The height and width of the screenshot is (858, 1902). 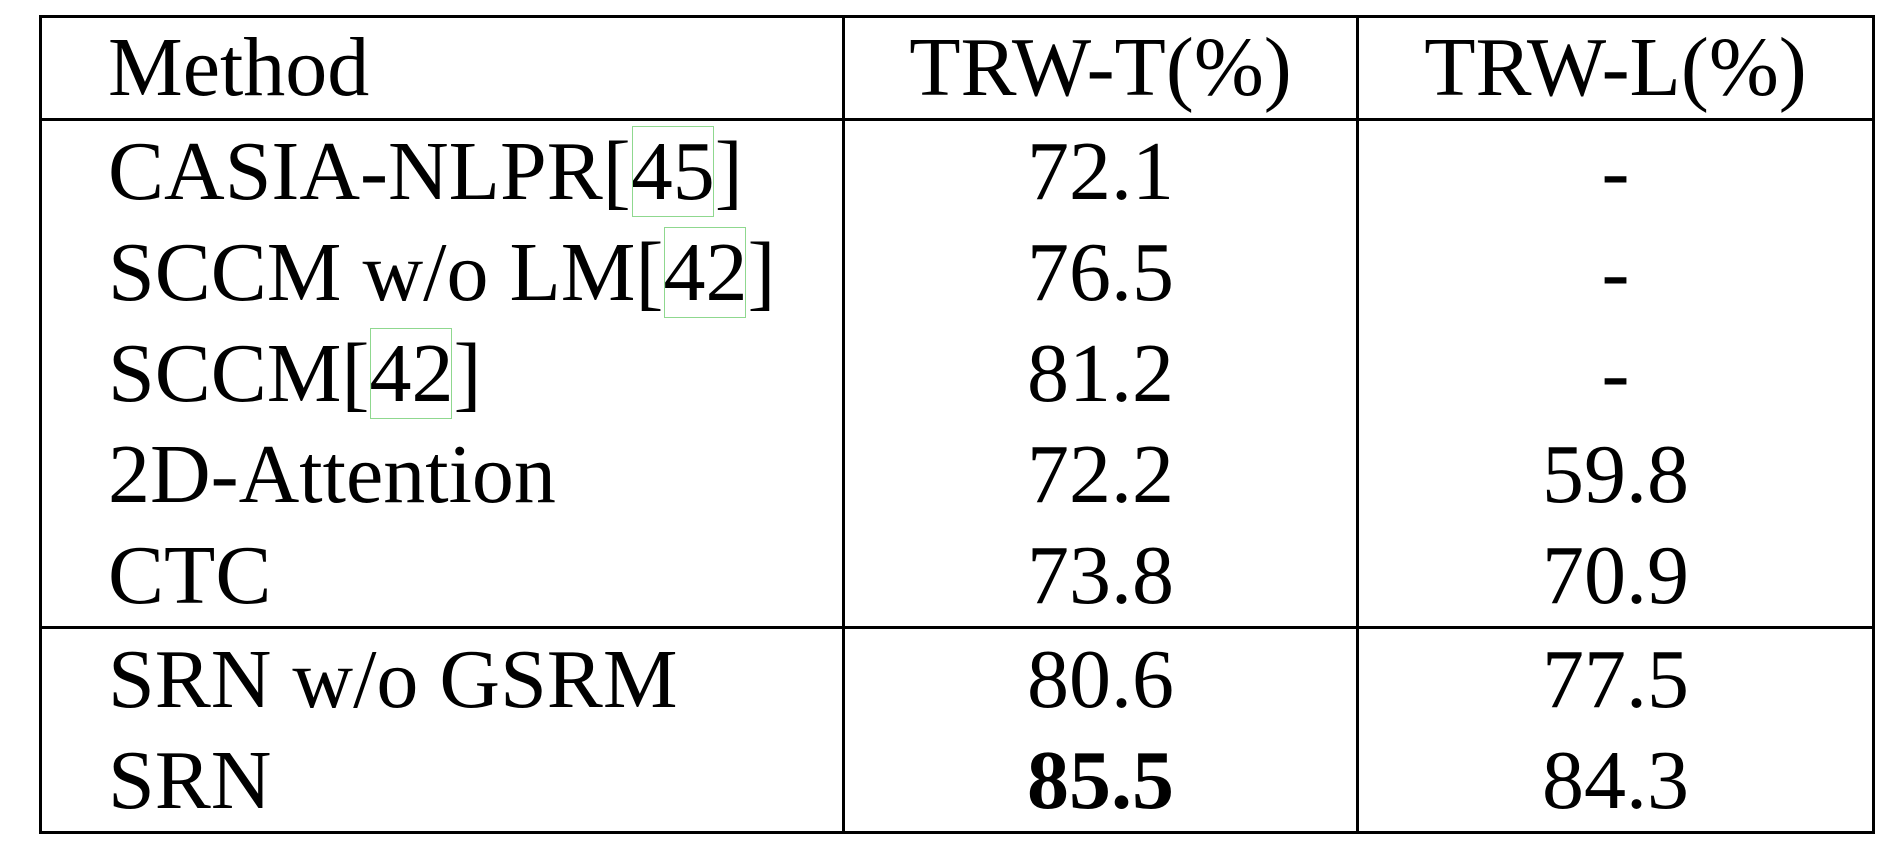 I want to click on table-cell: 72.1, so click(x=1100, y=170).